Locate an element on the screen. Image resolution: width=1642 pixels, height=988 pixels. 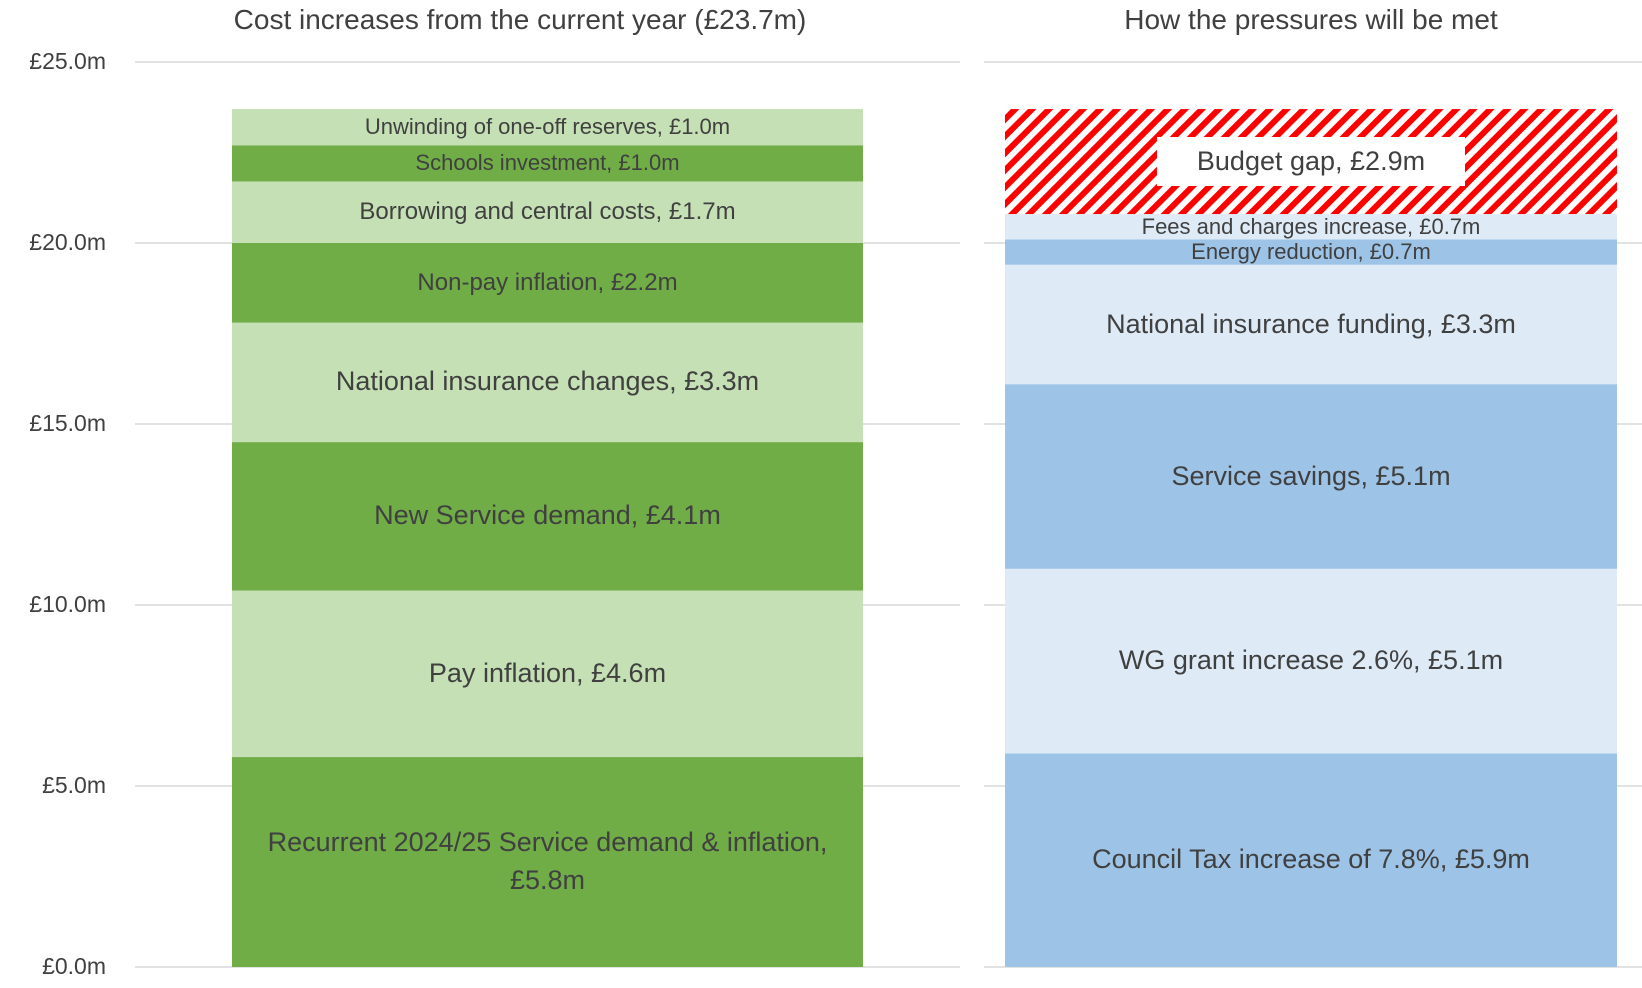
data-label: National insurance changes, £3.3m is located at coordinates (547, 382).